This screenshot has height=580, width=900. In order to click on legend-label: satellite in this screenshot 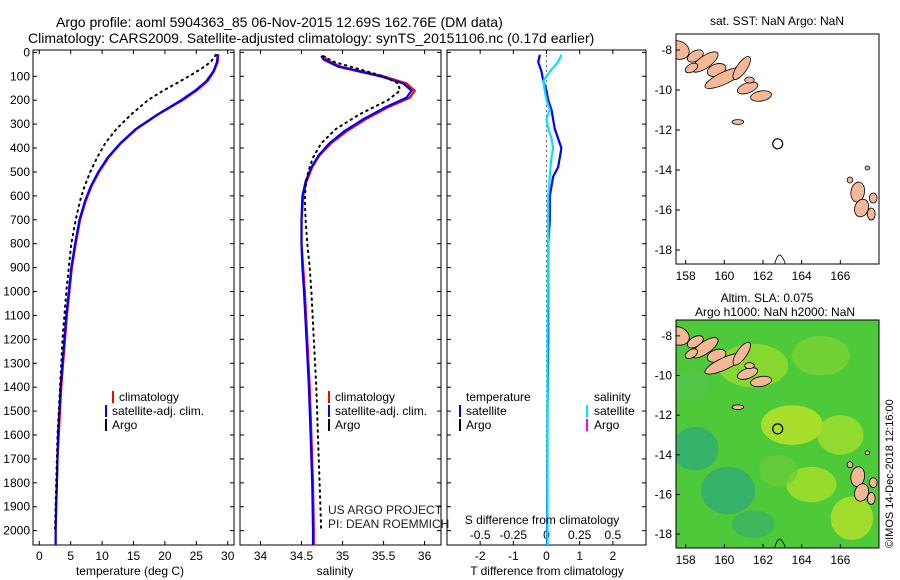, I will do `click(614, 411)`.